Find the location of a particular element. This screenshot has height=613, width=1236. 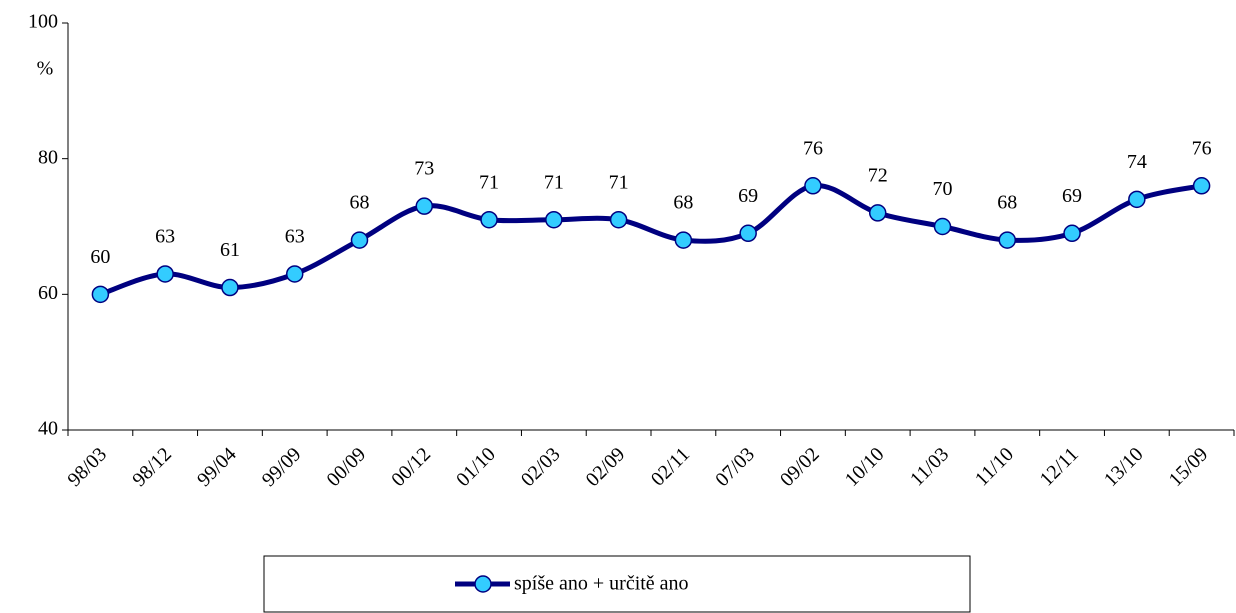

x-tick-label: 02/03 is located at coordinates (541, 467).